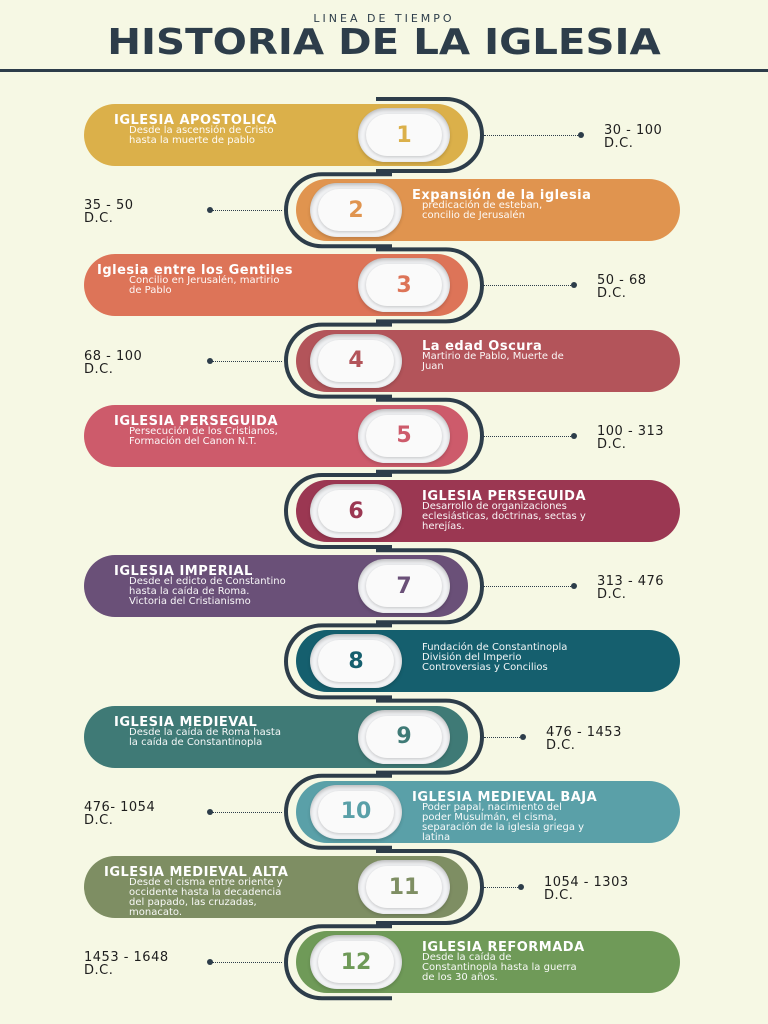 The width and height of the screenshot is (768, 1024). I want to click on description-line: eclesiásticas, doctrinas, sectas y, so click(504, 516).